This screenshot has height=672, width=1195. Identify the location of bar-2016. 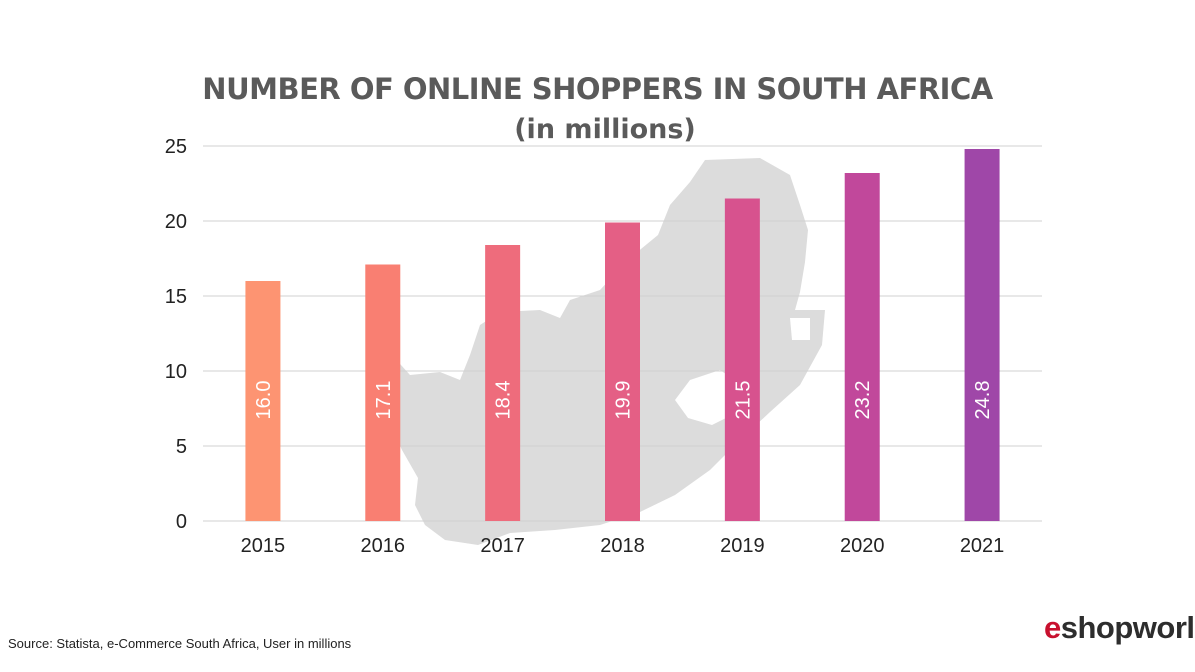
(383, 392).